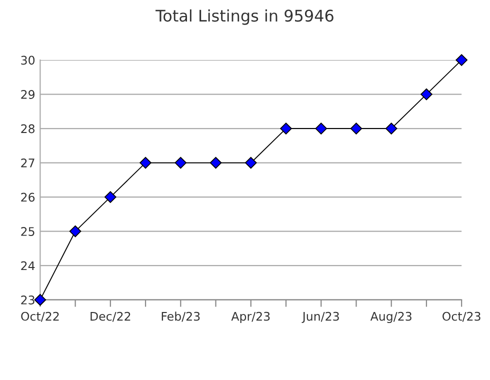  What do you see at coordinates (250, 318) in the screenshot?
I see `x-tick-label: Apr/23` at bounding box center [250, 318].